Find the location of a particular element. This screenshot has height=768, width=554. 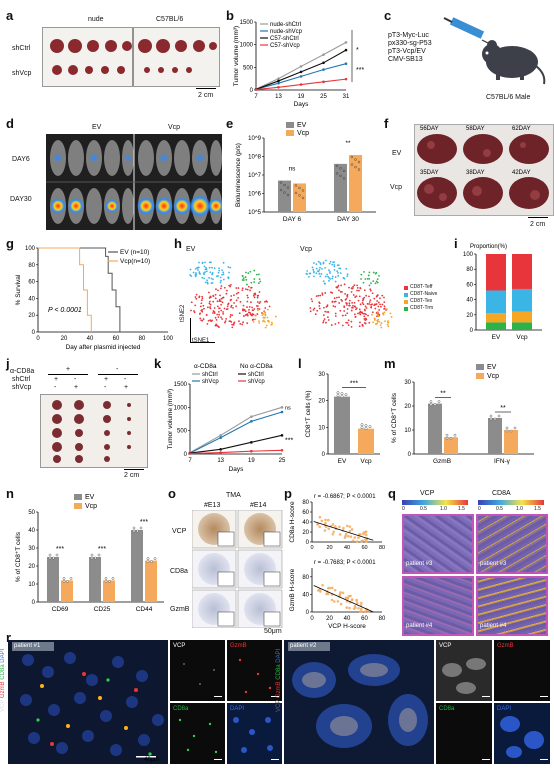

b-annot-2: *** is located at coordinates (360, 70).